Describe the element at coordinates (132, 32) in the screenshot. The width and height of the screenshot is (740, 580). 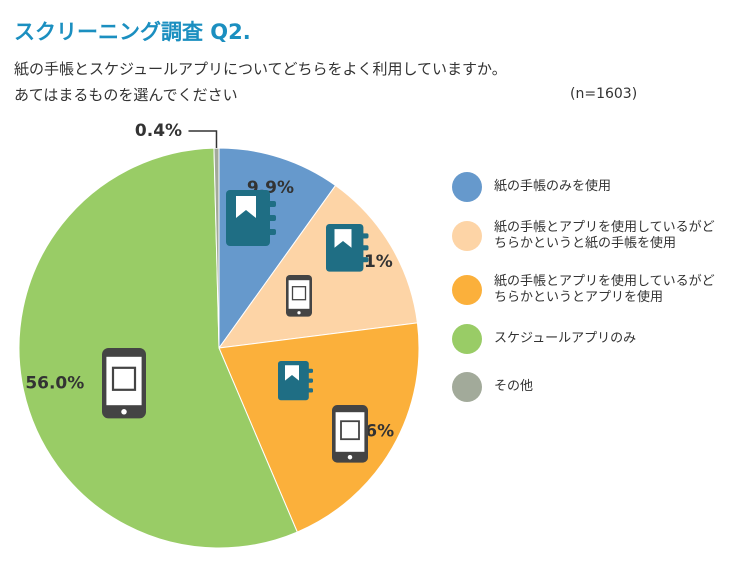
I see `chart-title: スクリーニング調査 Q2.` at that location.